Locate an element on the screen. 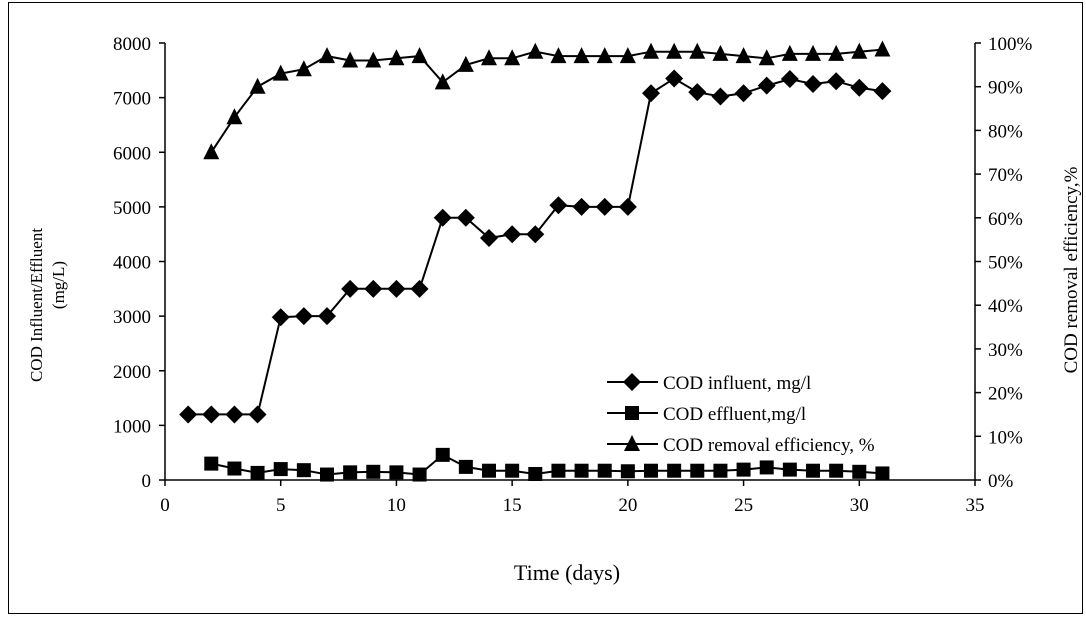 The width and height of the screenshot is (1086, 618). x-tick-label: 25 is located at coordinates (743, 505).